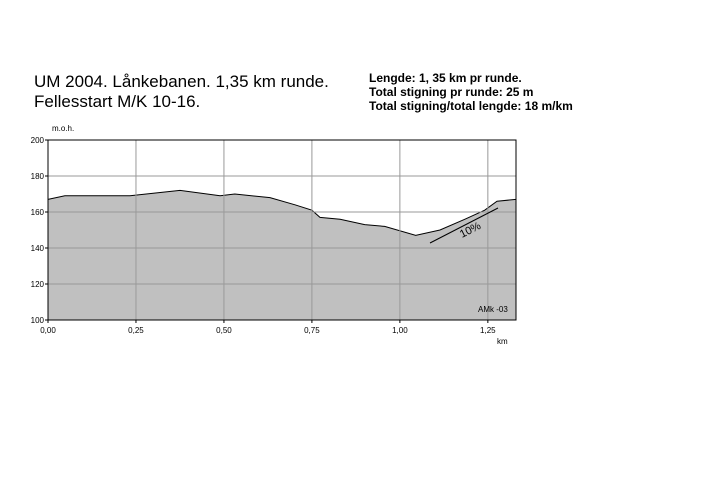 This screenshot has width=713, height=503. Describe the element at coordinates (464, 225) in the screenshot. I see `slope-line` at that location.